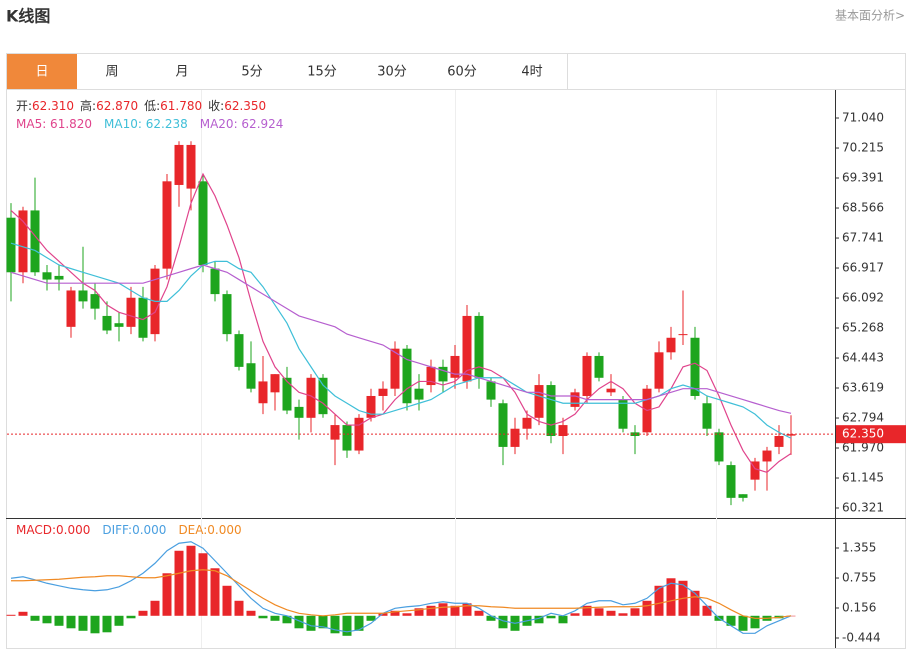 This screenshot has height=650, width=909. What do you see at coordinates (181, 106) in the screenshot?
I see `info-value: 61.780` at bounding box center [181, 106].